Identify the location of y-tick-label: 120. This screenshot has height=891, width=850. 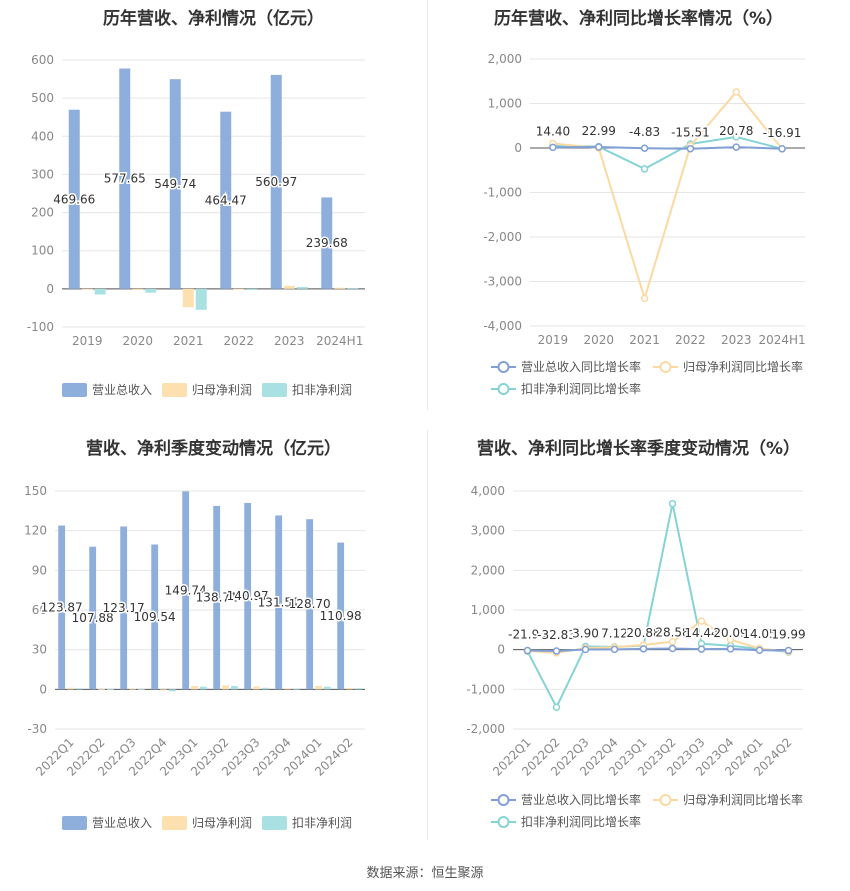
(35, 531).